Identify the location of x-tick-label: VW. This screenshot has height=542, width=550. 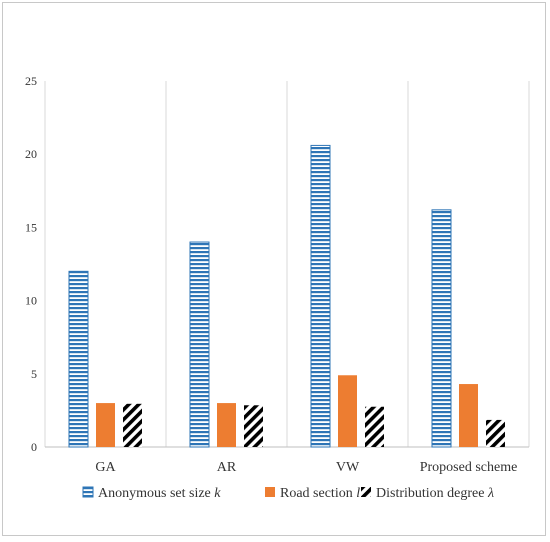
(348, 467).